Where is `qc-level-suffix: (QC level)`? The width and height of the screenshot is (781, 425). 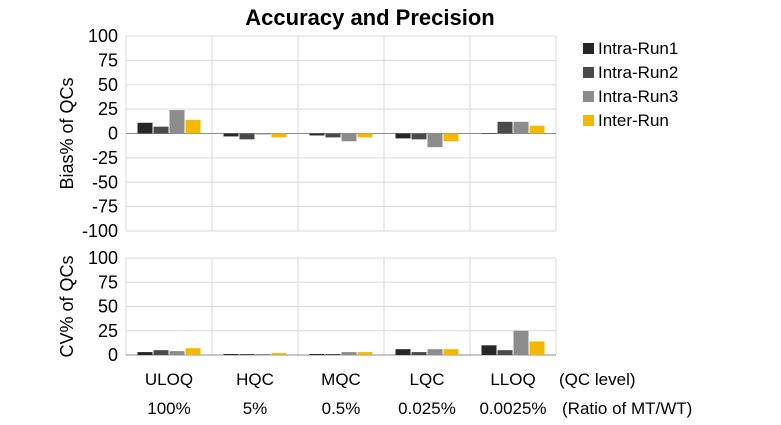
qc-level-suffix: (QC level) is located at coordinates (597, 379).